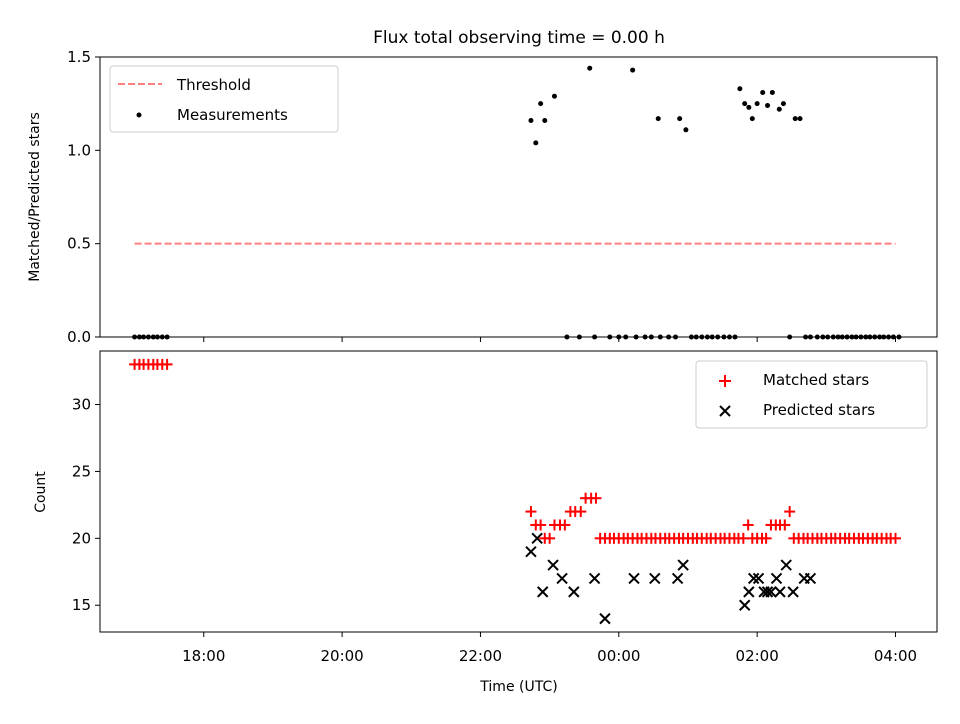  I want to click on legend-threshold-label: Threshold, so click(213, 85).